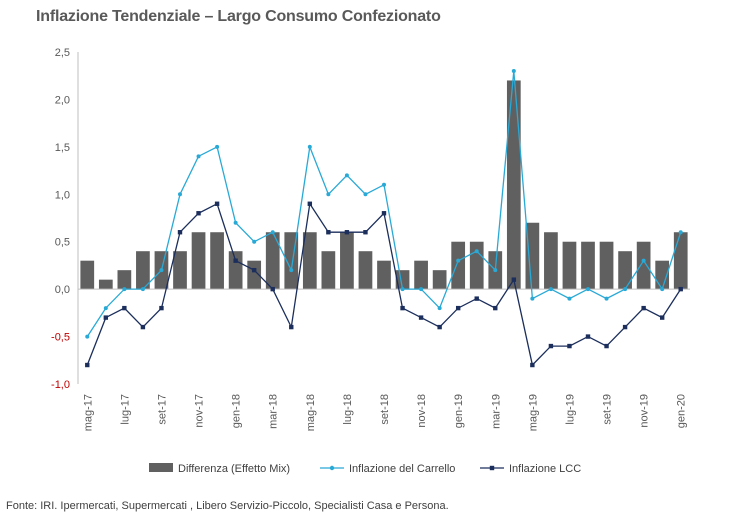 Image resolution: width=740 pixels, height=522 pixels. What do you see at coordinates (62, 195) in the screenshot?
I see `y-tick-label: 1,0` at bounding box center [62, 195].